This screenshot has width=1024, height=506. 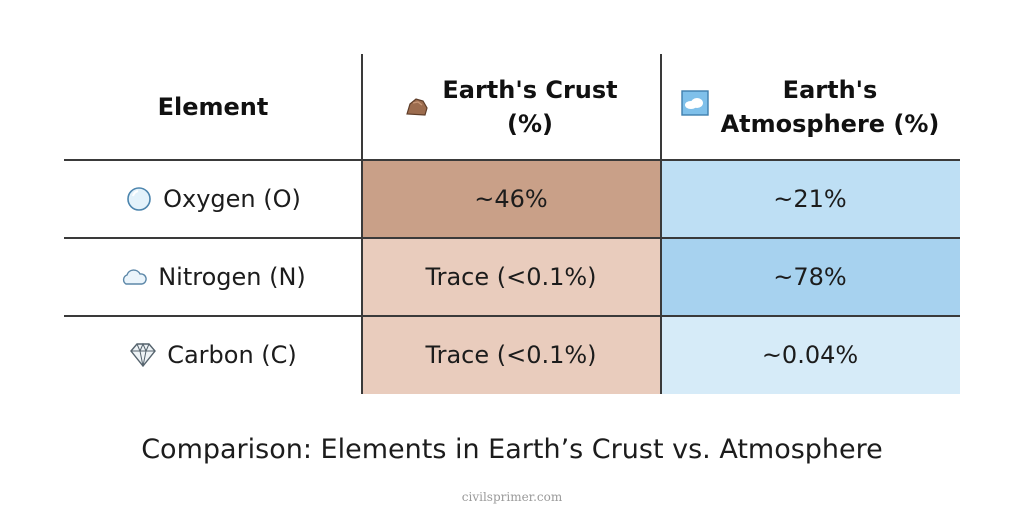 What do you see at coordinates (232, 355) in the screenshot?
I see `row-carbon-element: Carbon (C)` at bounding box center [232, 355].